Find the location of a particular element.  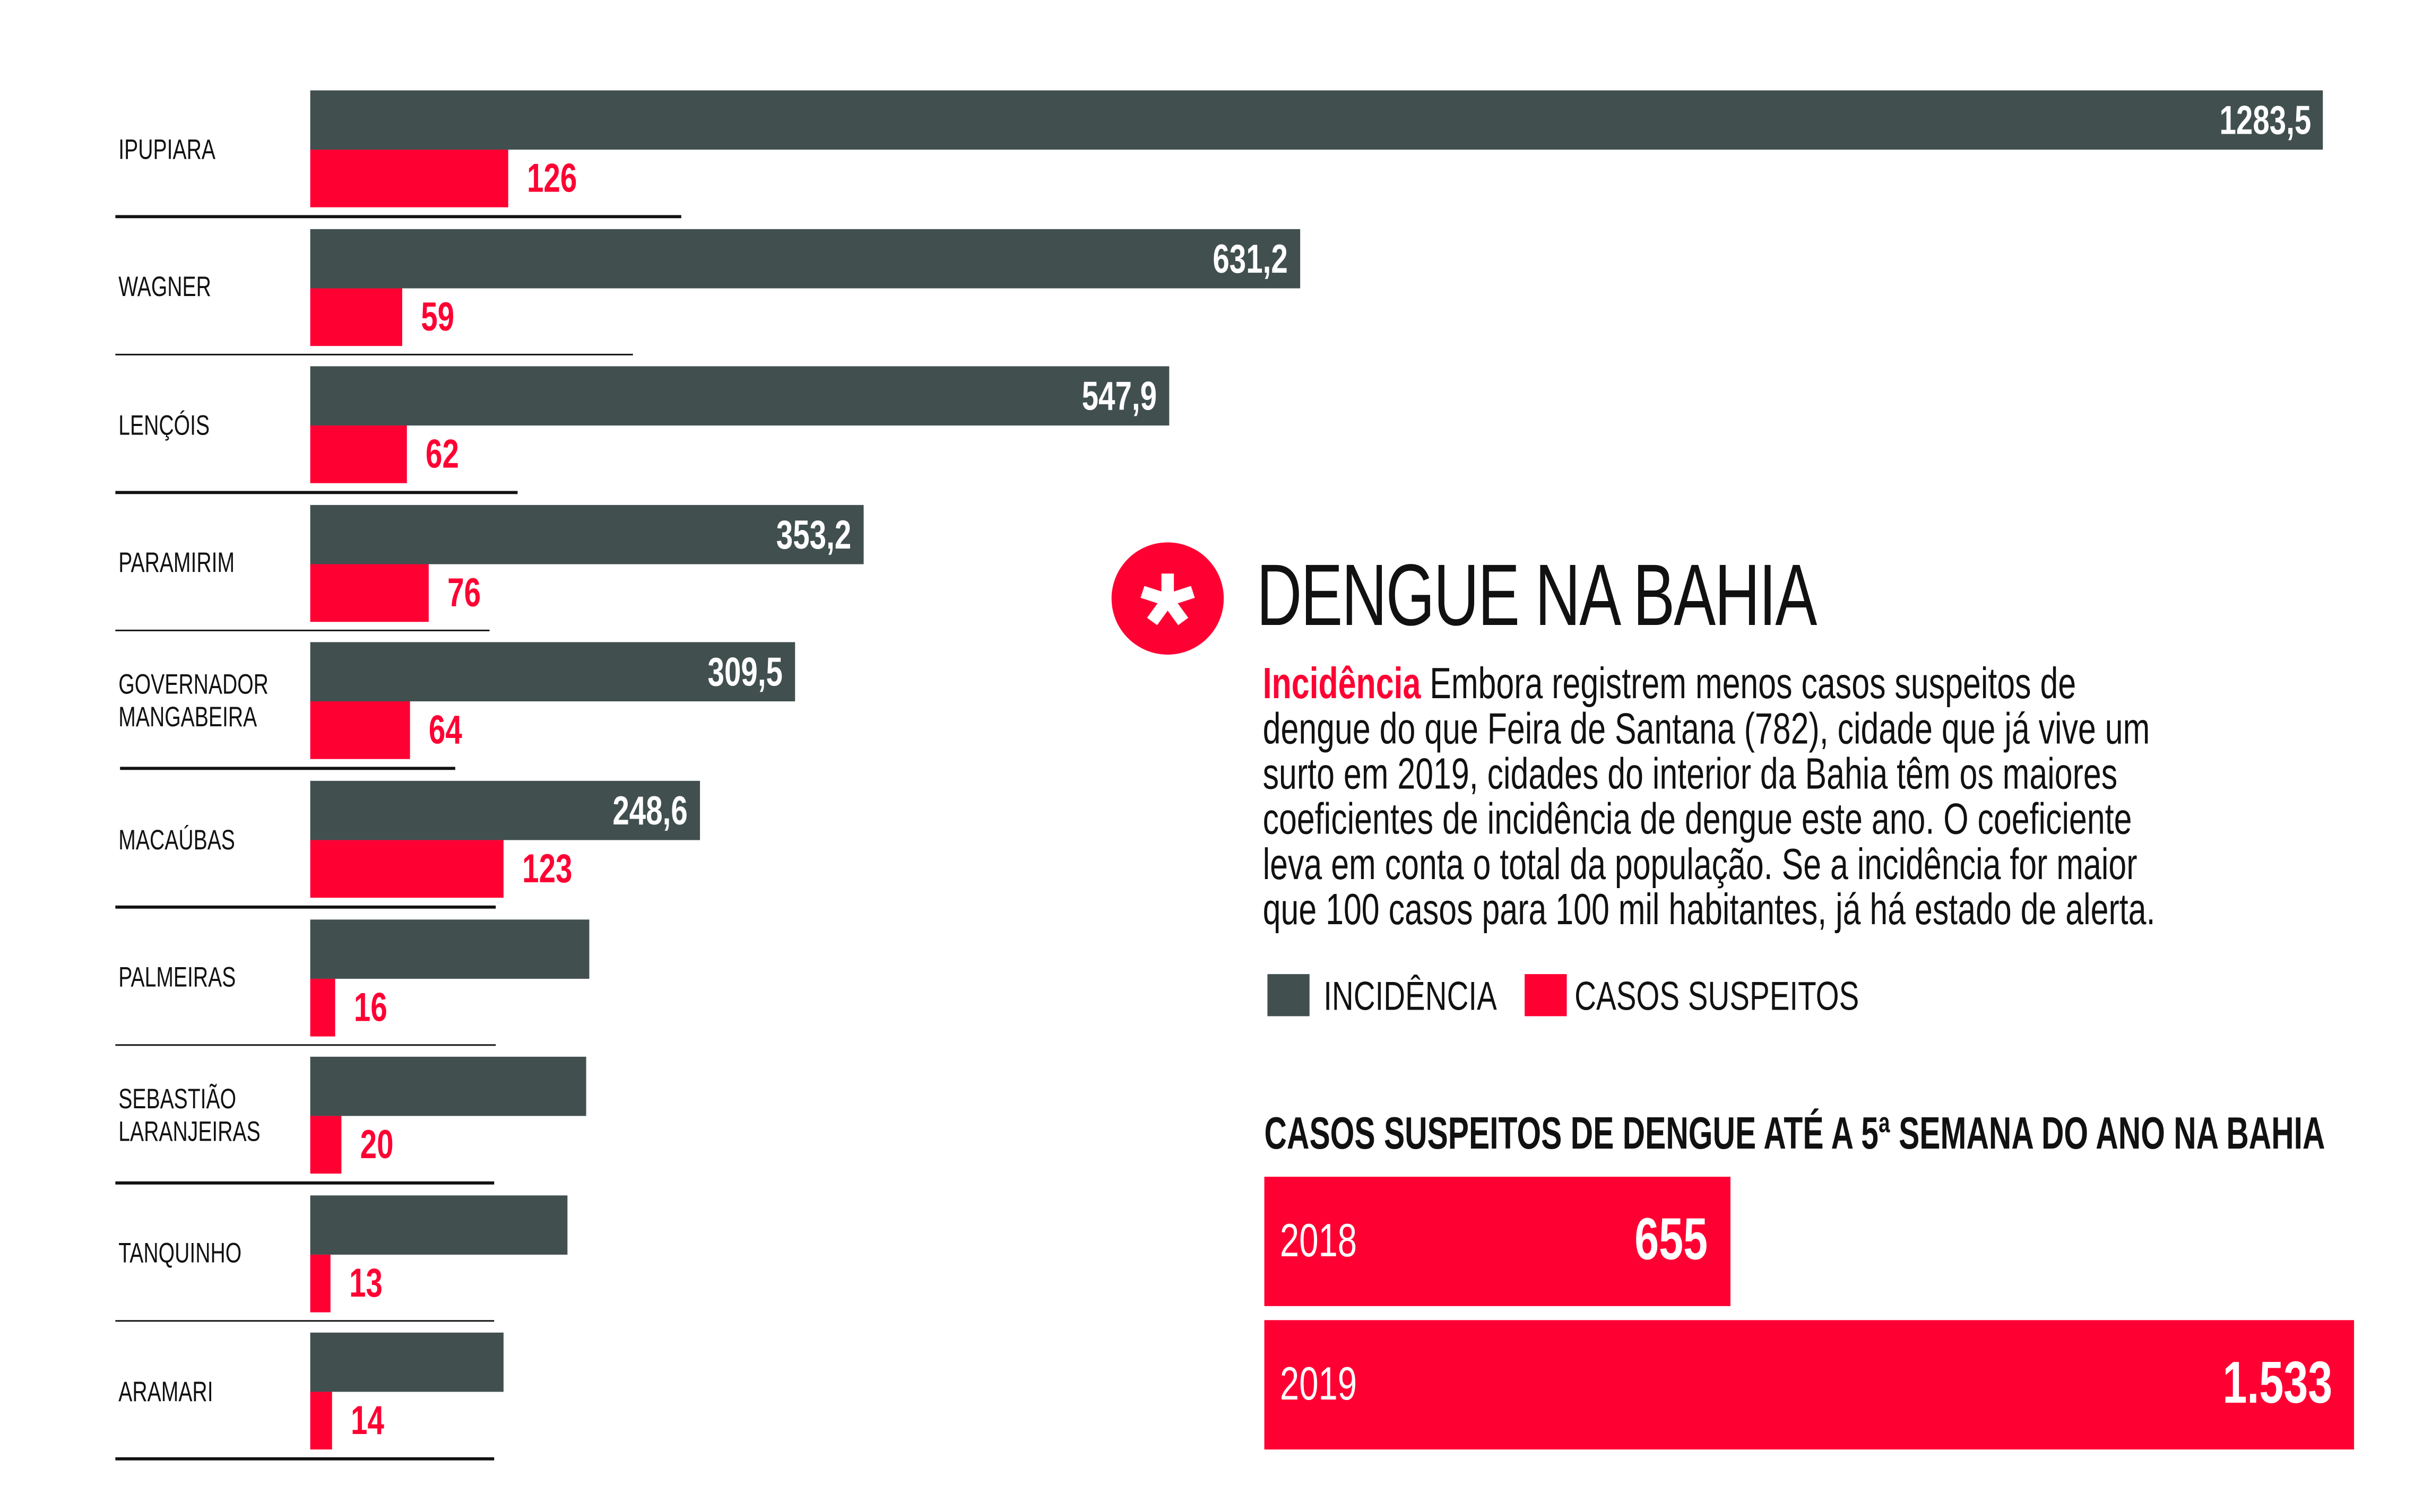

data-label-casos: 76 is located at coordinates (465, 591).